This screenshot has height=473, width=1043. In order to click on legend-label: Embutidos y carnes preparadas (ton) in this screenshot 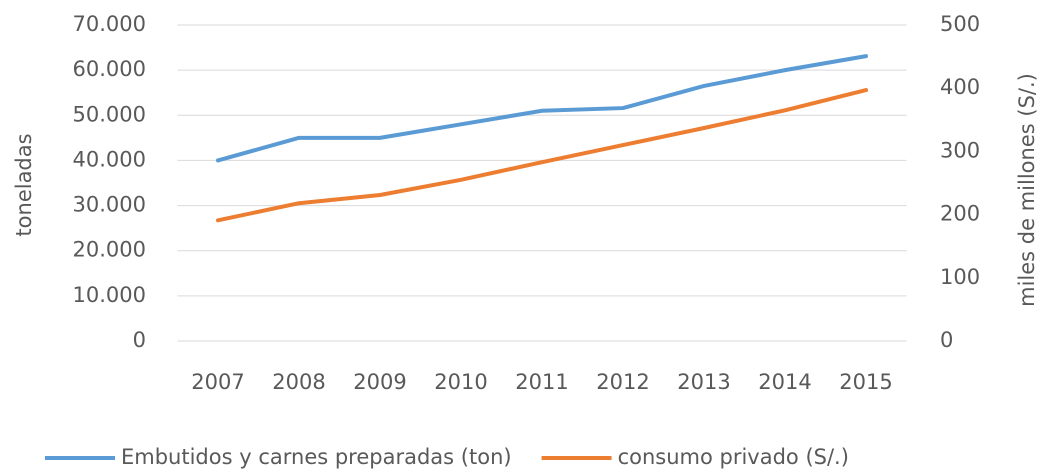, I will do `click(316, 457)`.